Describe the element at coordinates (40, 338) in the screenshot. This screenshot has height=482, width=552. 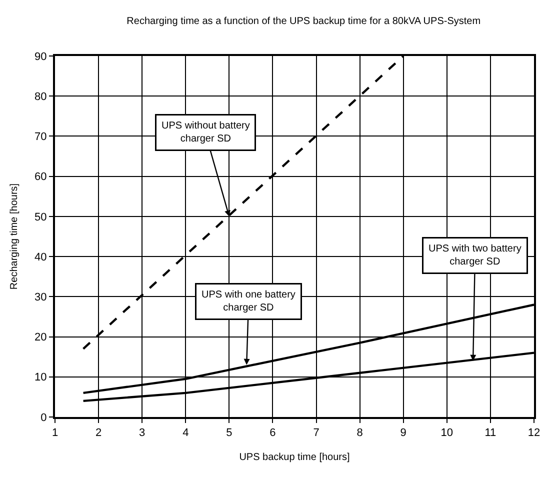
I see `y-tick-label: 20` at that location.